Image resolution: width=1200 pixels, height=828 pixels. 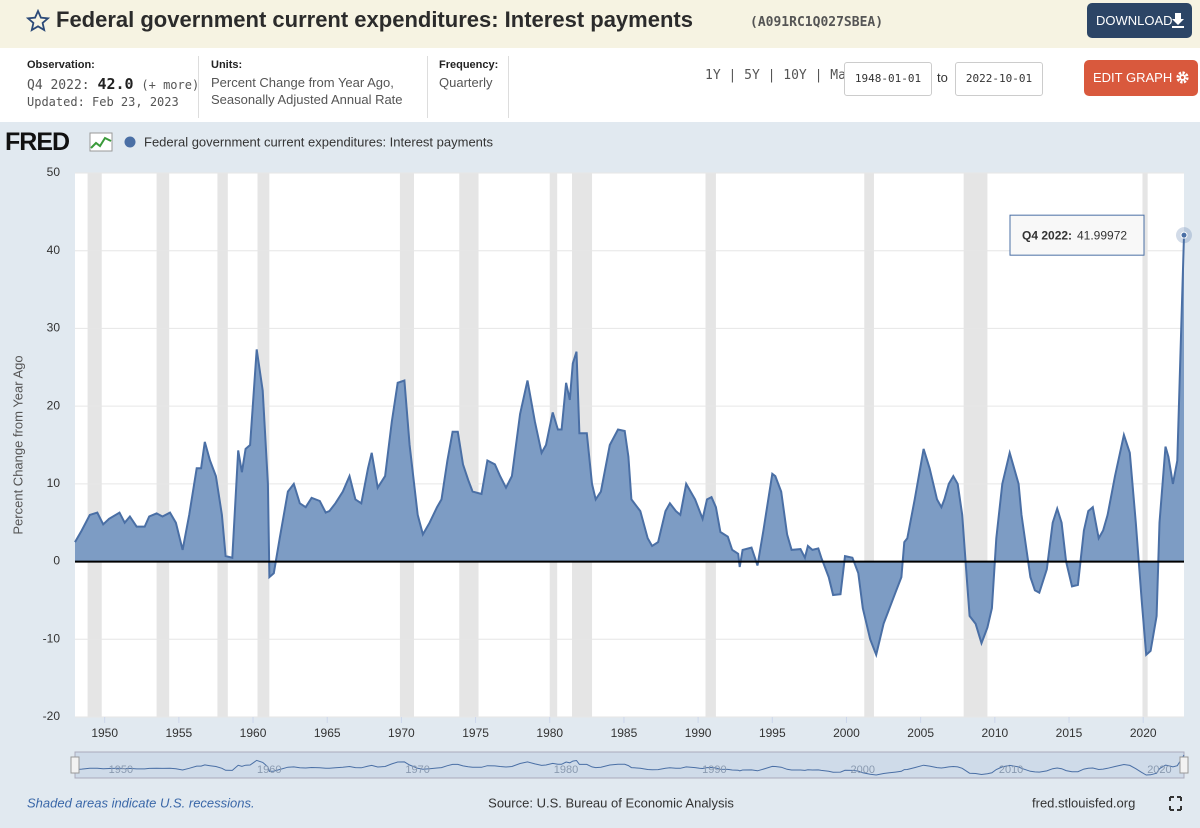 I want to click on range-button: 1Y, so click(x=713, y=75).